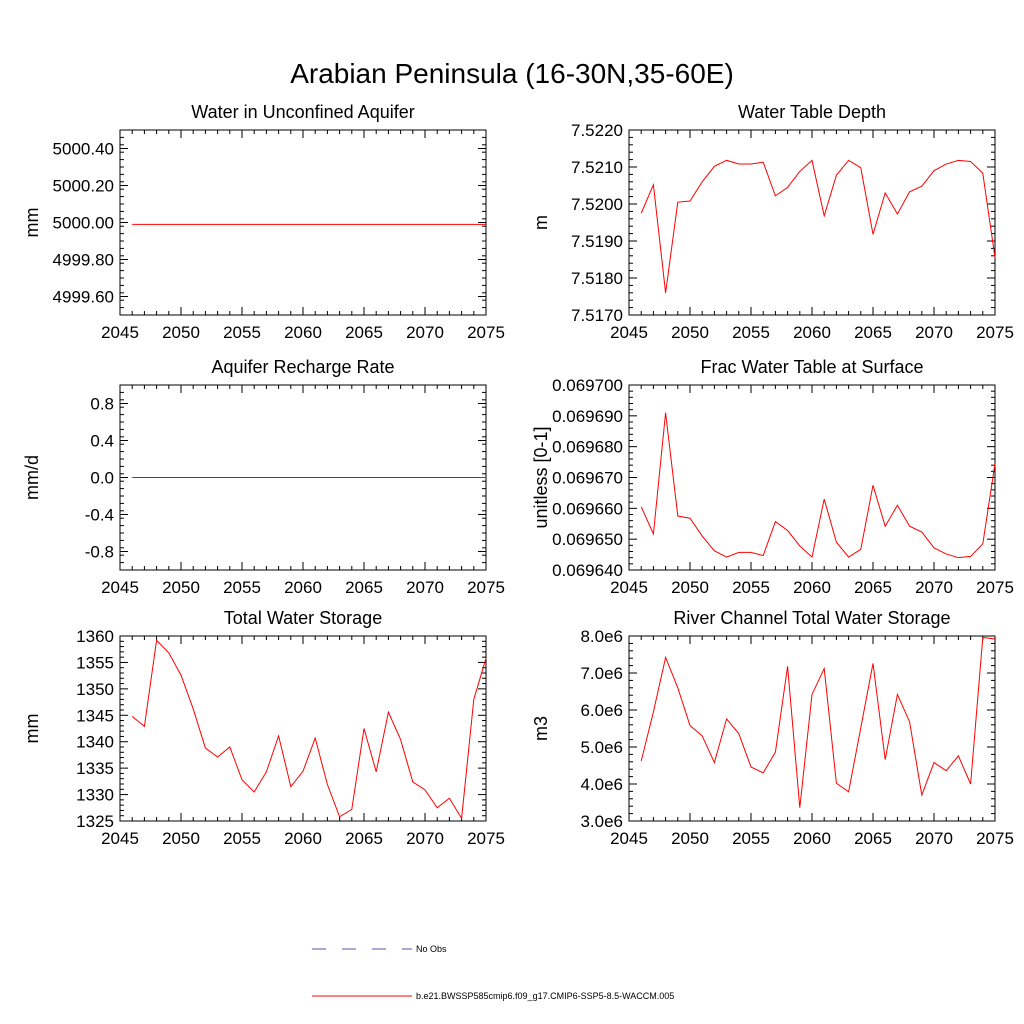 The height and width of the screenshot is (1024, 1024). Describe the element at coordinates (541, 728) in the screenshot. I see `y-axis-label-river-channel-total-water-storage: m3` at that location.